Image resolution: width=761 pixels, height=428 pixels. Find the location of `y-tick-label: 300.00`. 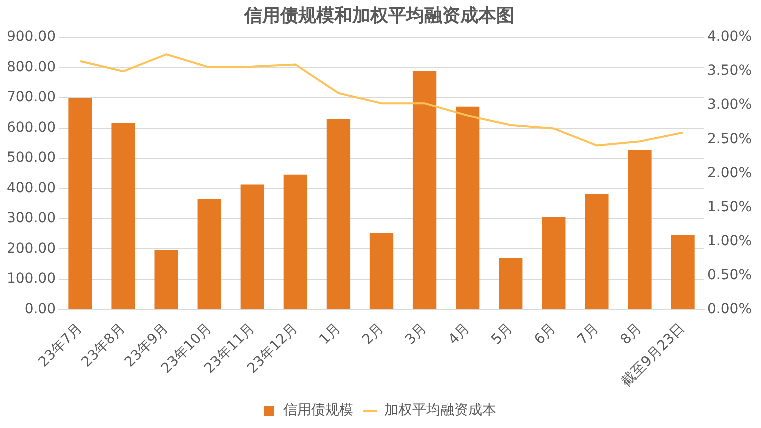

y-tick-label: 300.00 is located at coordinates (31, 218).